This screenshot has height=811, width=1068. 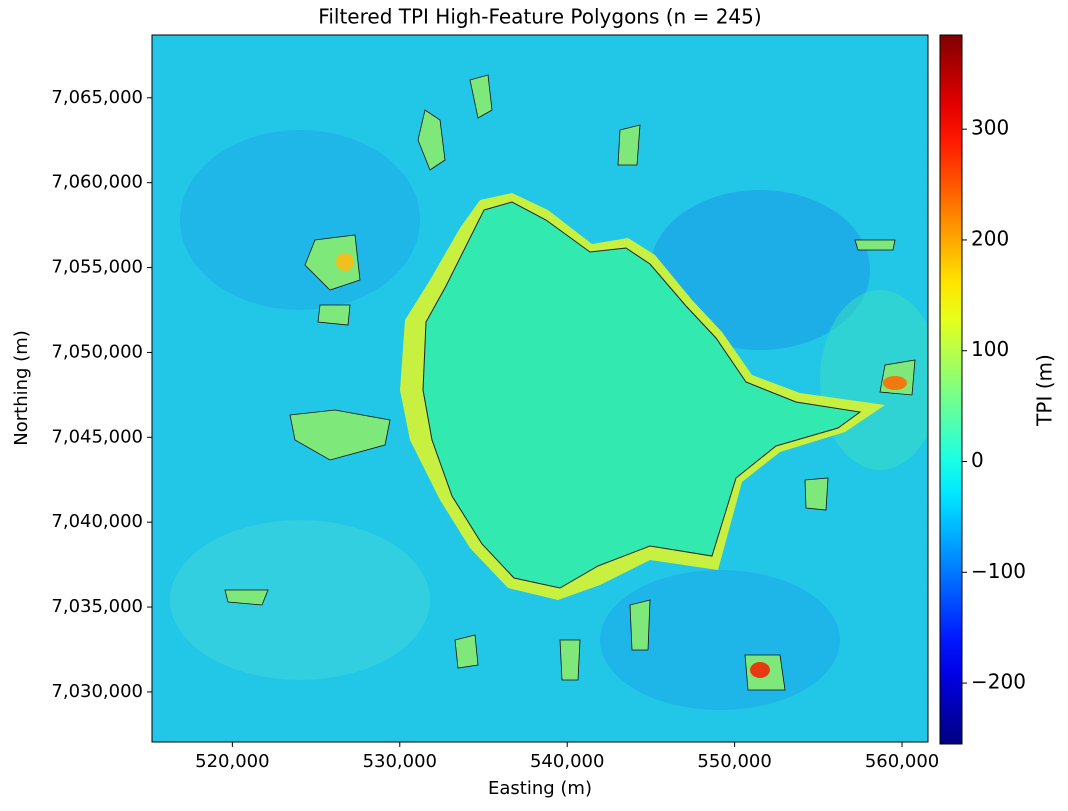 What do you see at coordinates (998, 571) in the screenshot?
I see `colorbar-tick-label: −100` at bounding box center [998, 571].